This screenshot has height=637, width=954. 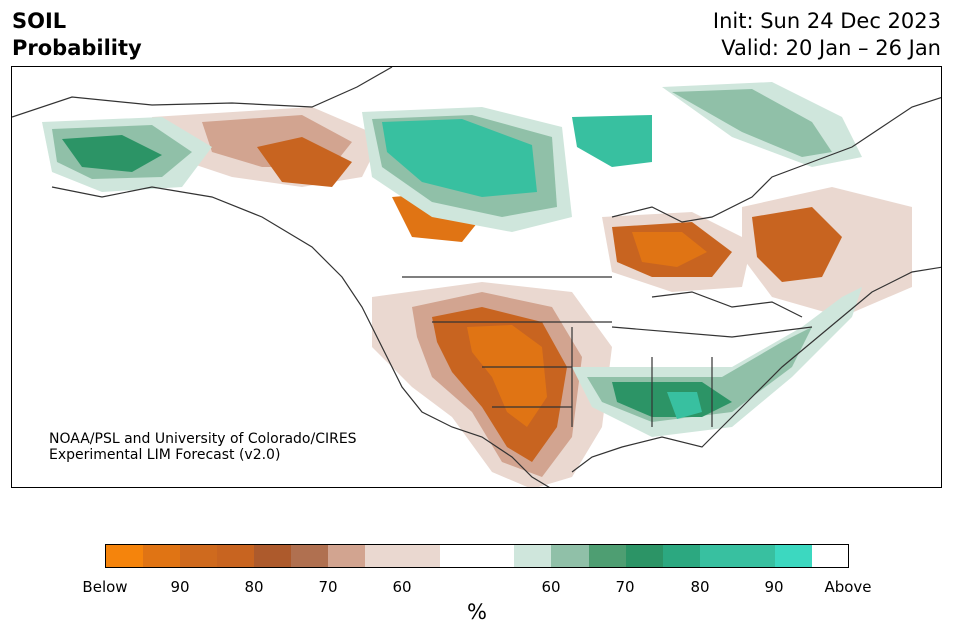 I want to click on map-title: SOIL Probability, so click(x=77, y=35).